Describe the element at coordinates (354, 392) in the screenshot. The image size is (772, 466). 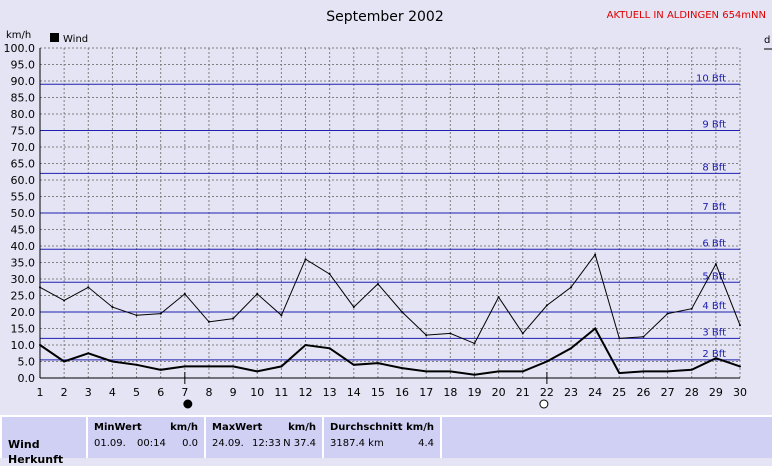
I see `x-tick-label: 14` at that location.